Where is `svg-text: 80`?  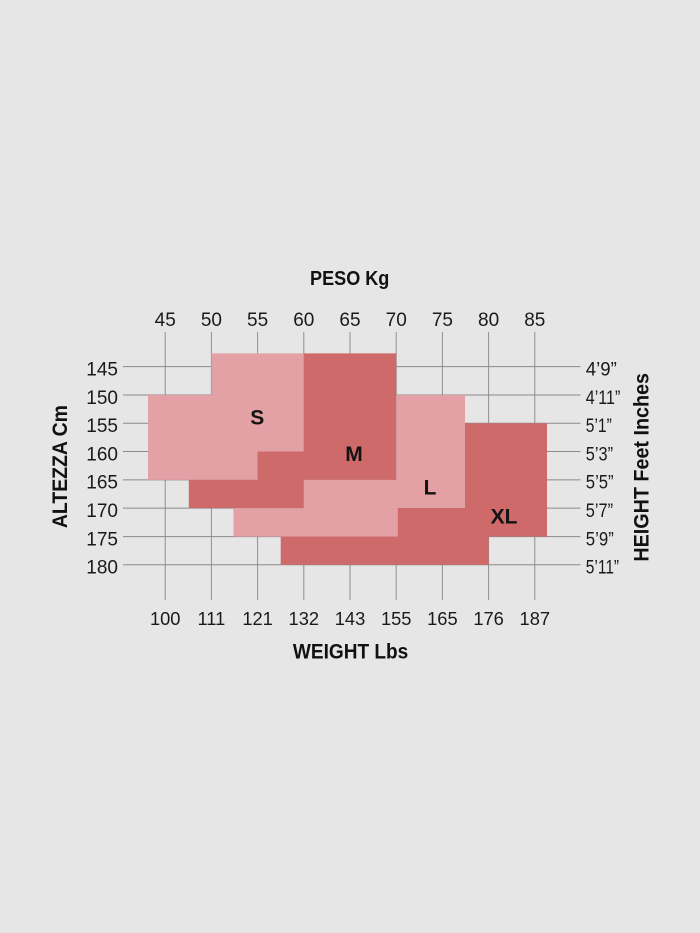 svg-text: 80 is located at coordinates (488, 320).